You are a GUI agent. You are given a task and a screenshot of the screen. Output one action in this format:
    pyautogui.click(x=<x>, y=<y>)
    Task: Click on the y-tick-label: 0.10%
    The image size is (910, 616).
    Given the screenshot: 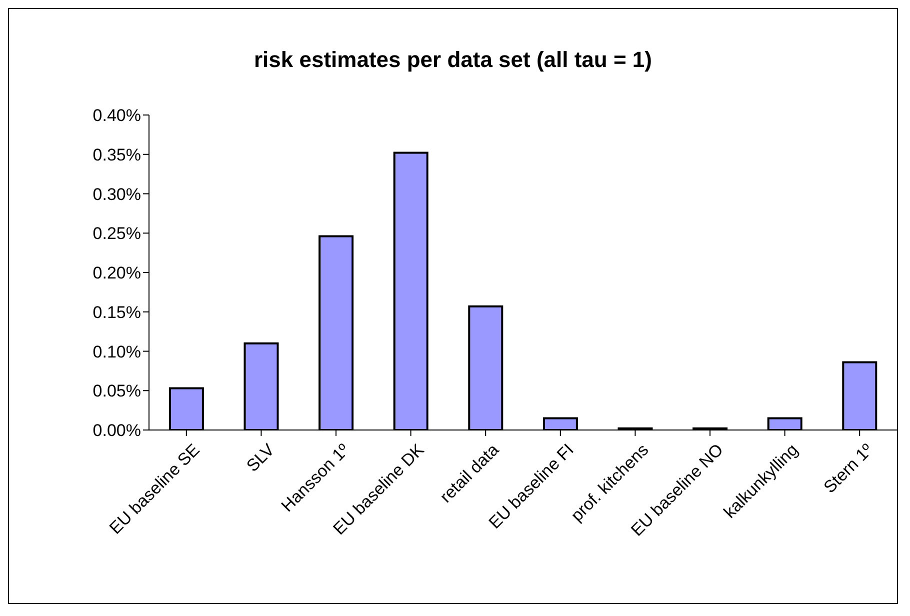 What is the action you would take?
    pyautogui.click(x=116, y=352)
    